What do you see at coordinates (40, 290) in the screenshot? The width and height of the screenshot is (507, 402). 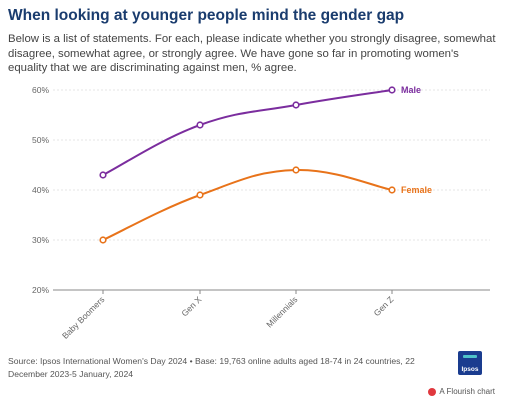 I see `y-tick-label: 20%` at bounding box center [40, 290].